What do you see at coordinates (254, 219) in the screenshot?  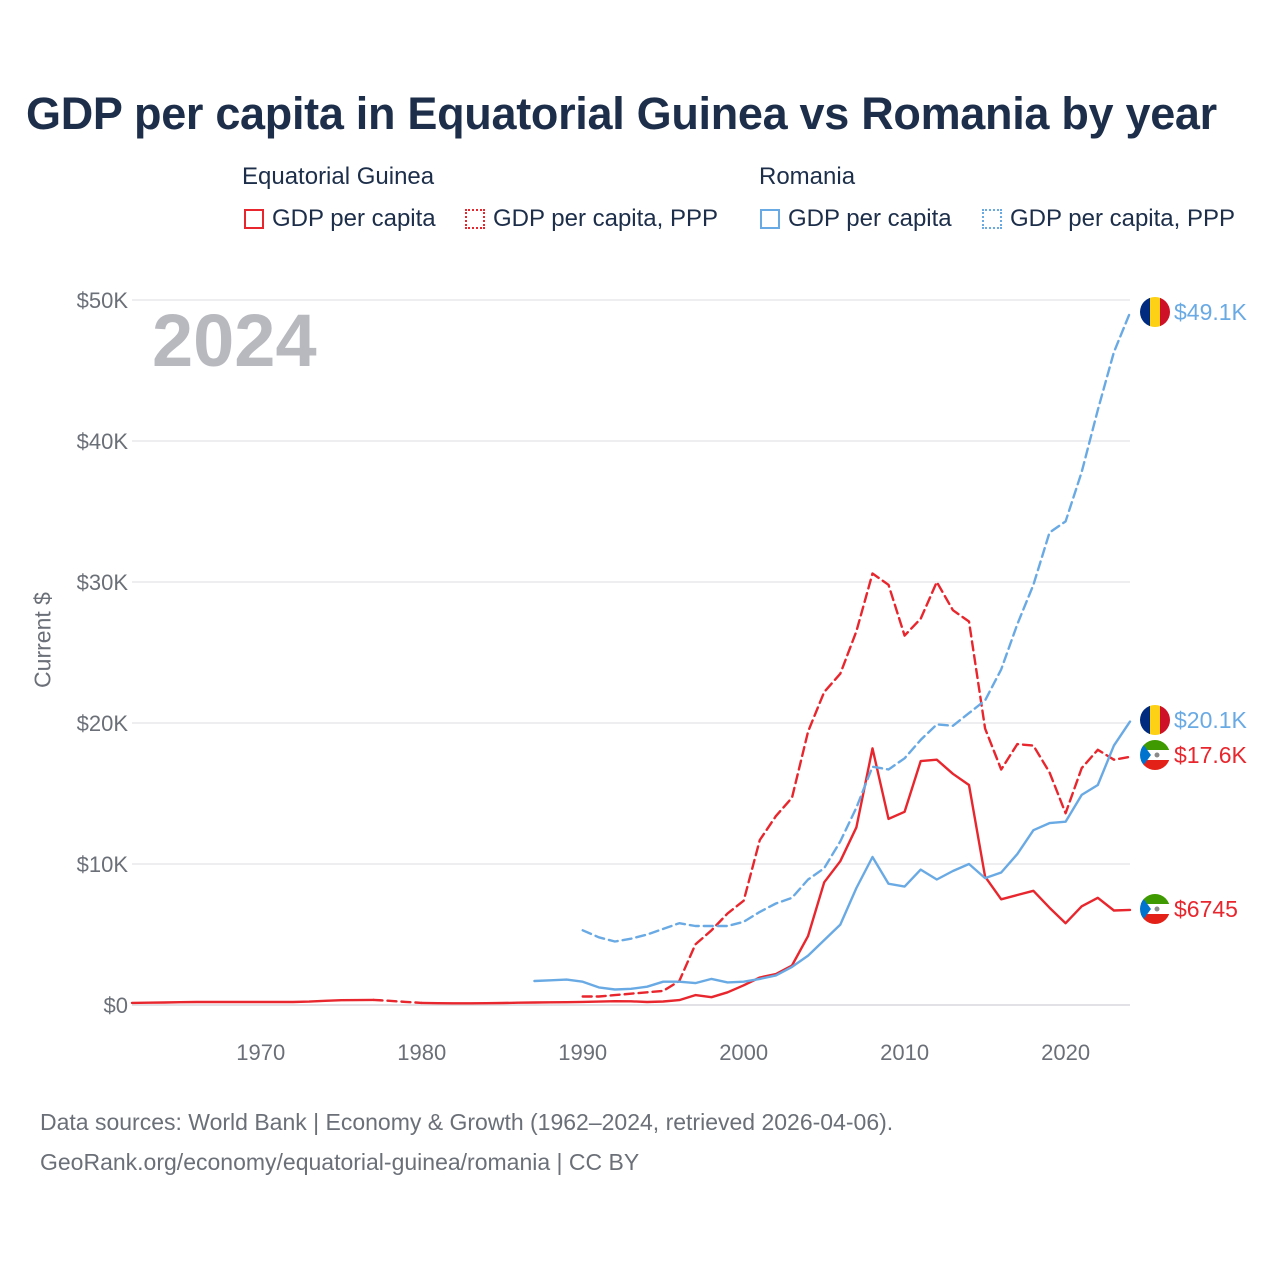 I see `legend-swatch-eq-gdp` at bounding box center [254, 219].